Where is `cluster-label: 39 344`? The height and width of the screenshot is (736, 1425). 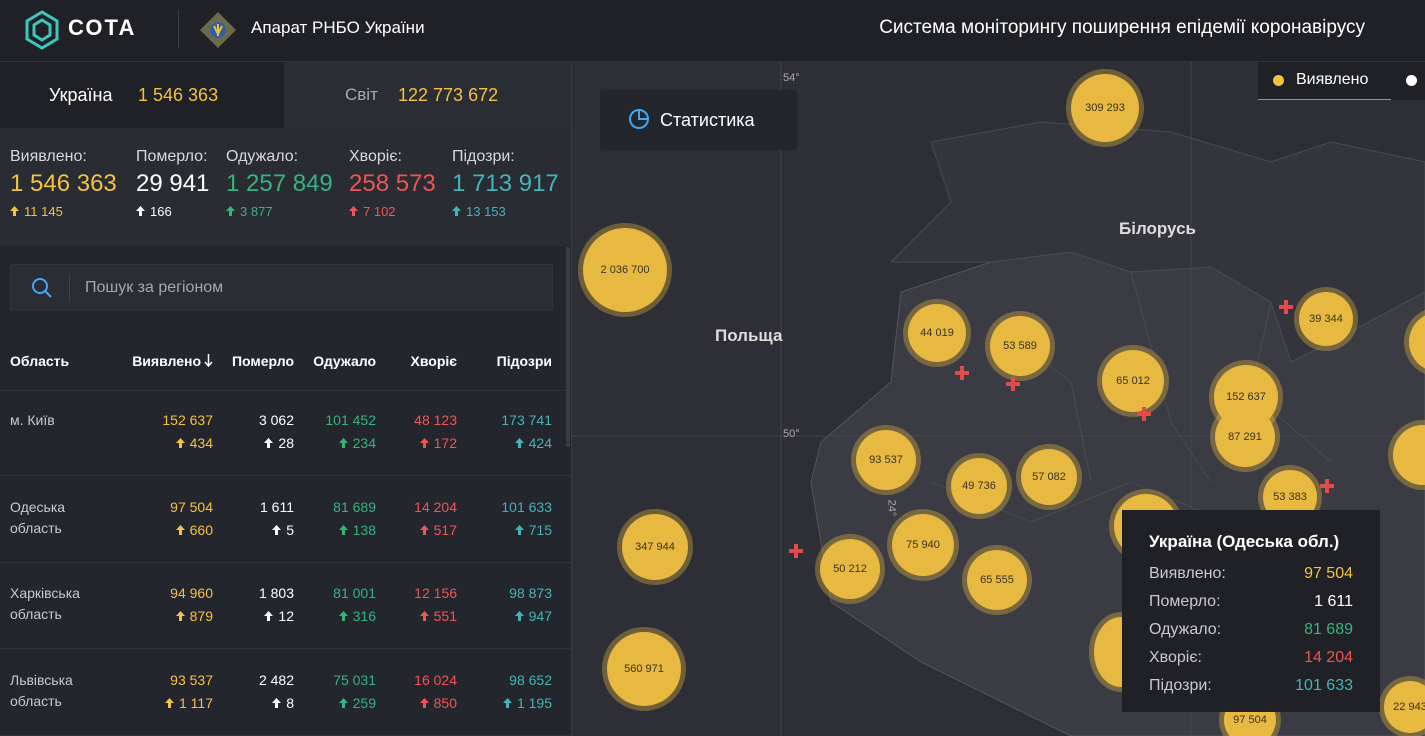 cluster-label: 39 344 is located at coordinates (1326, 319).